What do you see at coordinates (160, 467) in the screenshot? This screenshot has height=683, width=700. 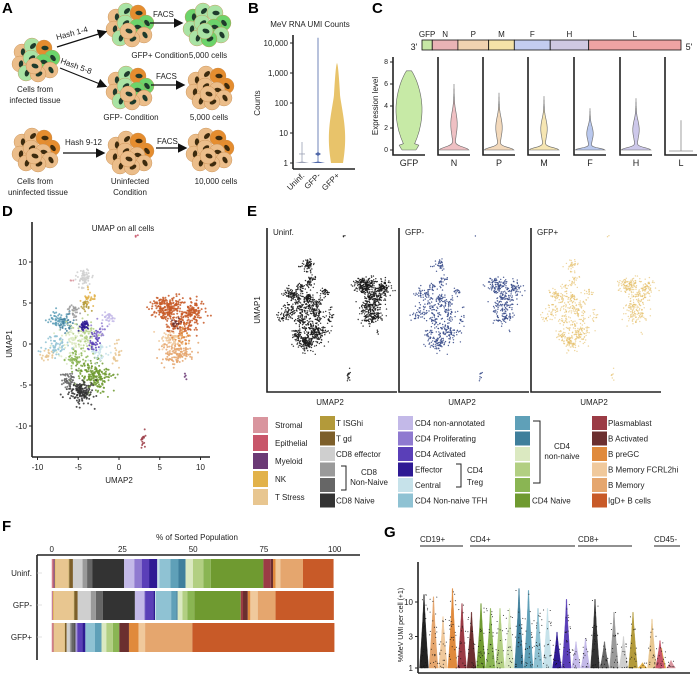 I see `x-tick-label: 5` at bounding box center [160, 467].